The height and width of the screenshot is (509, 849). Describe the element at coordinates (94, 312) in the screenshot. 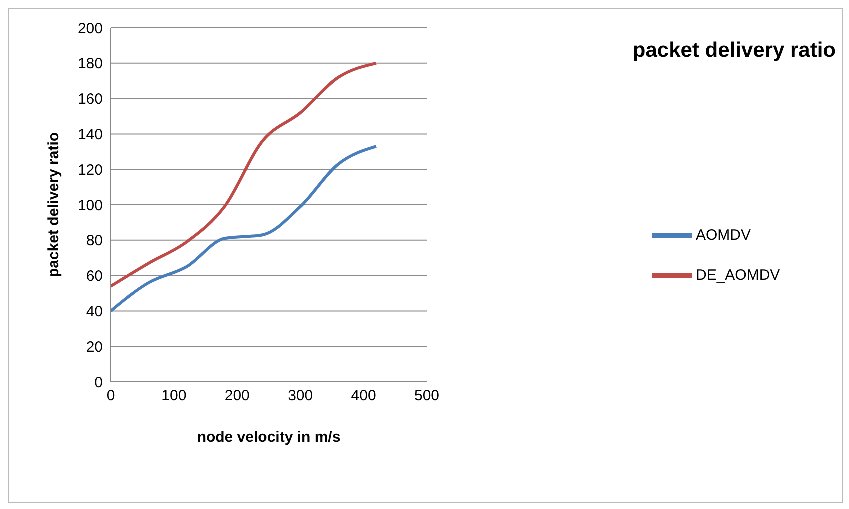

I see `y-tick-label: 40` at that location.